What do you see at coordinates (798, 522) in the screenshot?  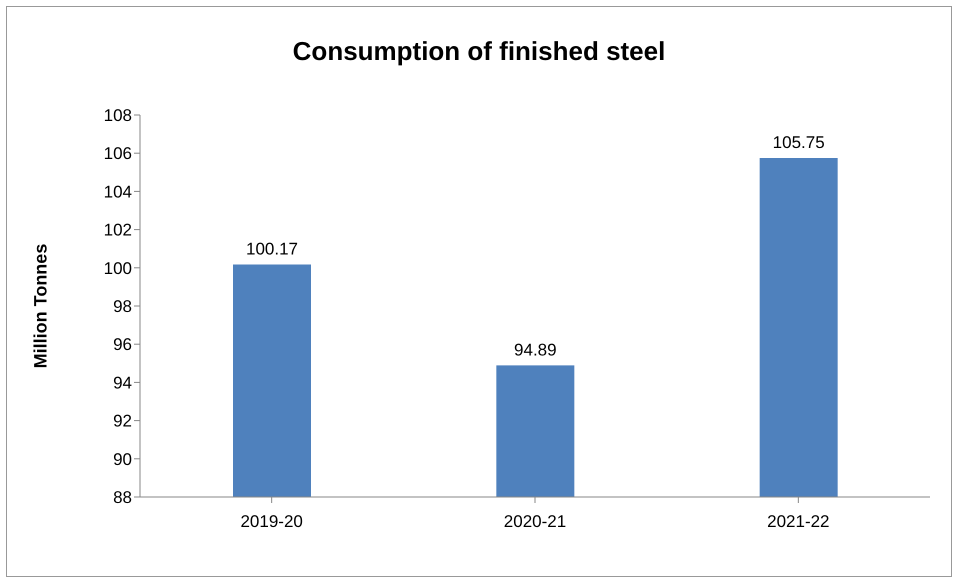 I see `x-tick-label: 2021-22` at bounding box center [798, 522].